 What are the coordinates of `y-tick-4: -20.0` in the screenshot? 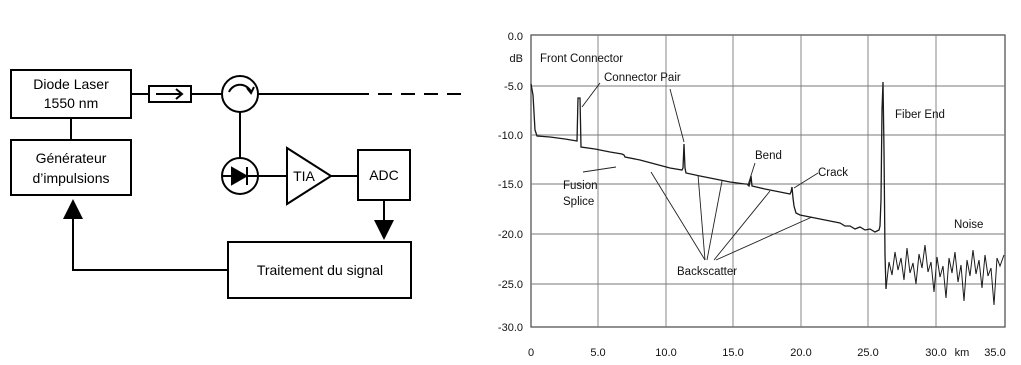 It's located at (510, 235).